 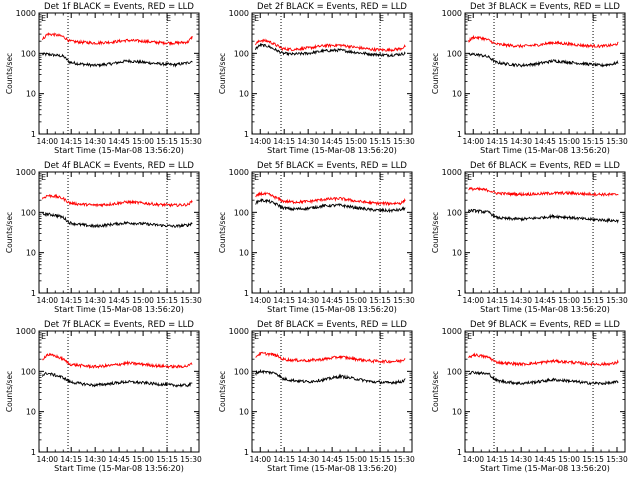 What do you see at coordinates (332, 166) in the screenshot?
I see `chart-title: Det 5f BLACK = Events, RED = LLD` at bounding box center [332, 166].